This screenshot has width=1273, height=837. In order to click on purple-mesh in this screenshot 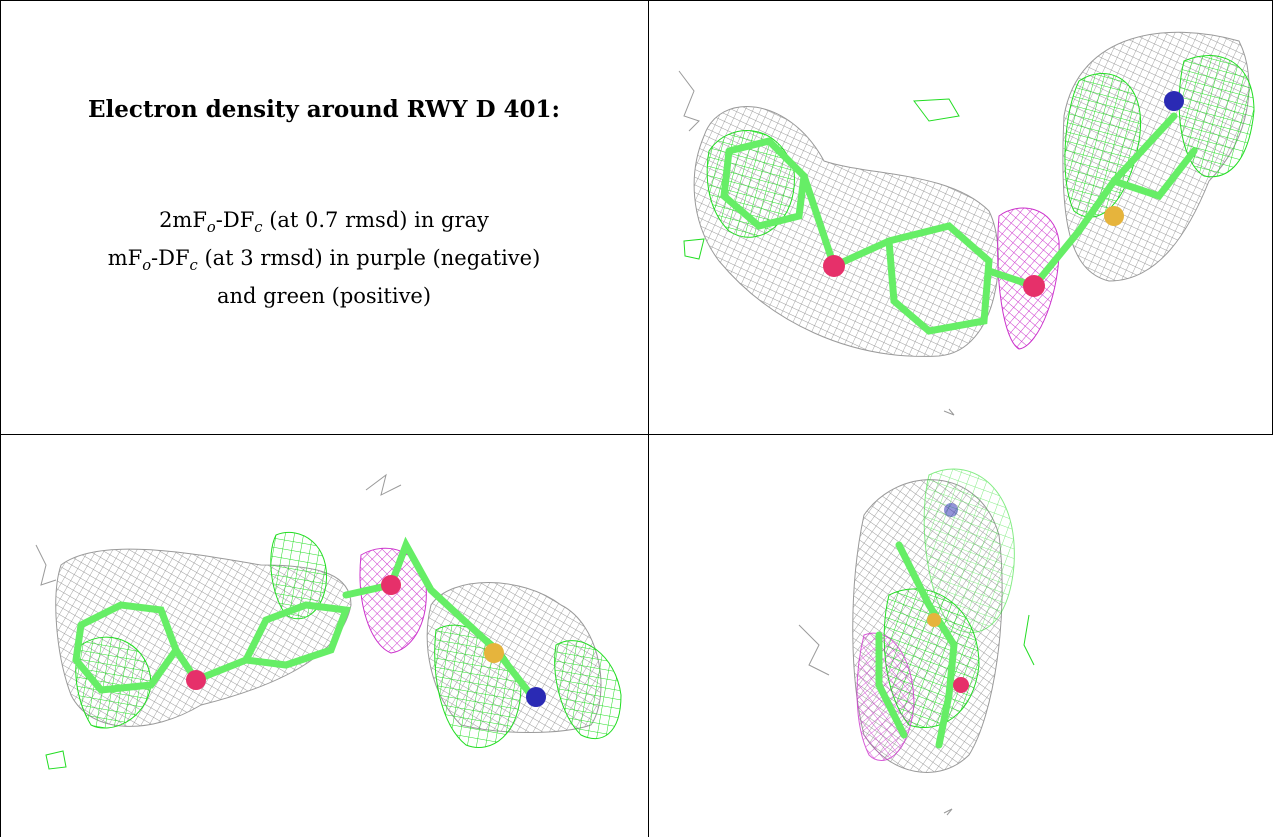, I will do `click(393, 600)`.